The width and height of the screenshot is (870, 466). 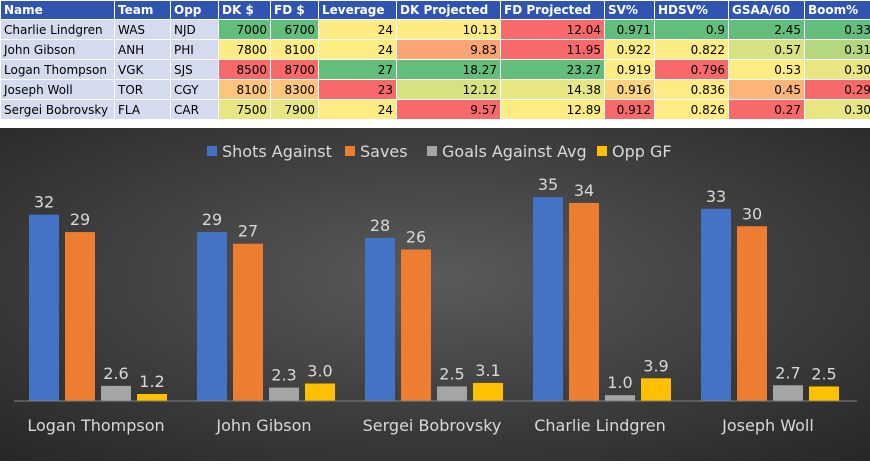 I want to click on column-header: DK $, so click(x=245, y=10).